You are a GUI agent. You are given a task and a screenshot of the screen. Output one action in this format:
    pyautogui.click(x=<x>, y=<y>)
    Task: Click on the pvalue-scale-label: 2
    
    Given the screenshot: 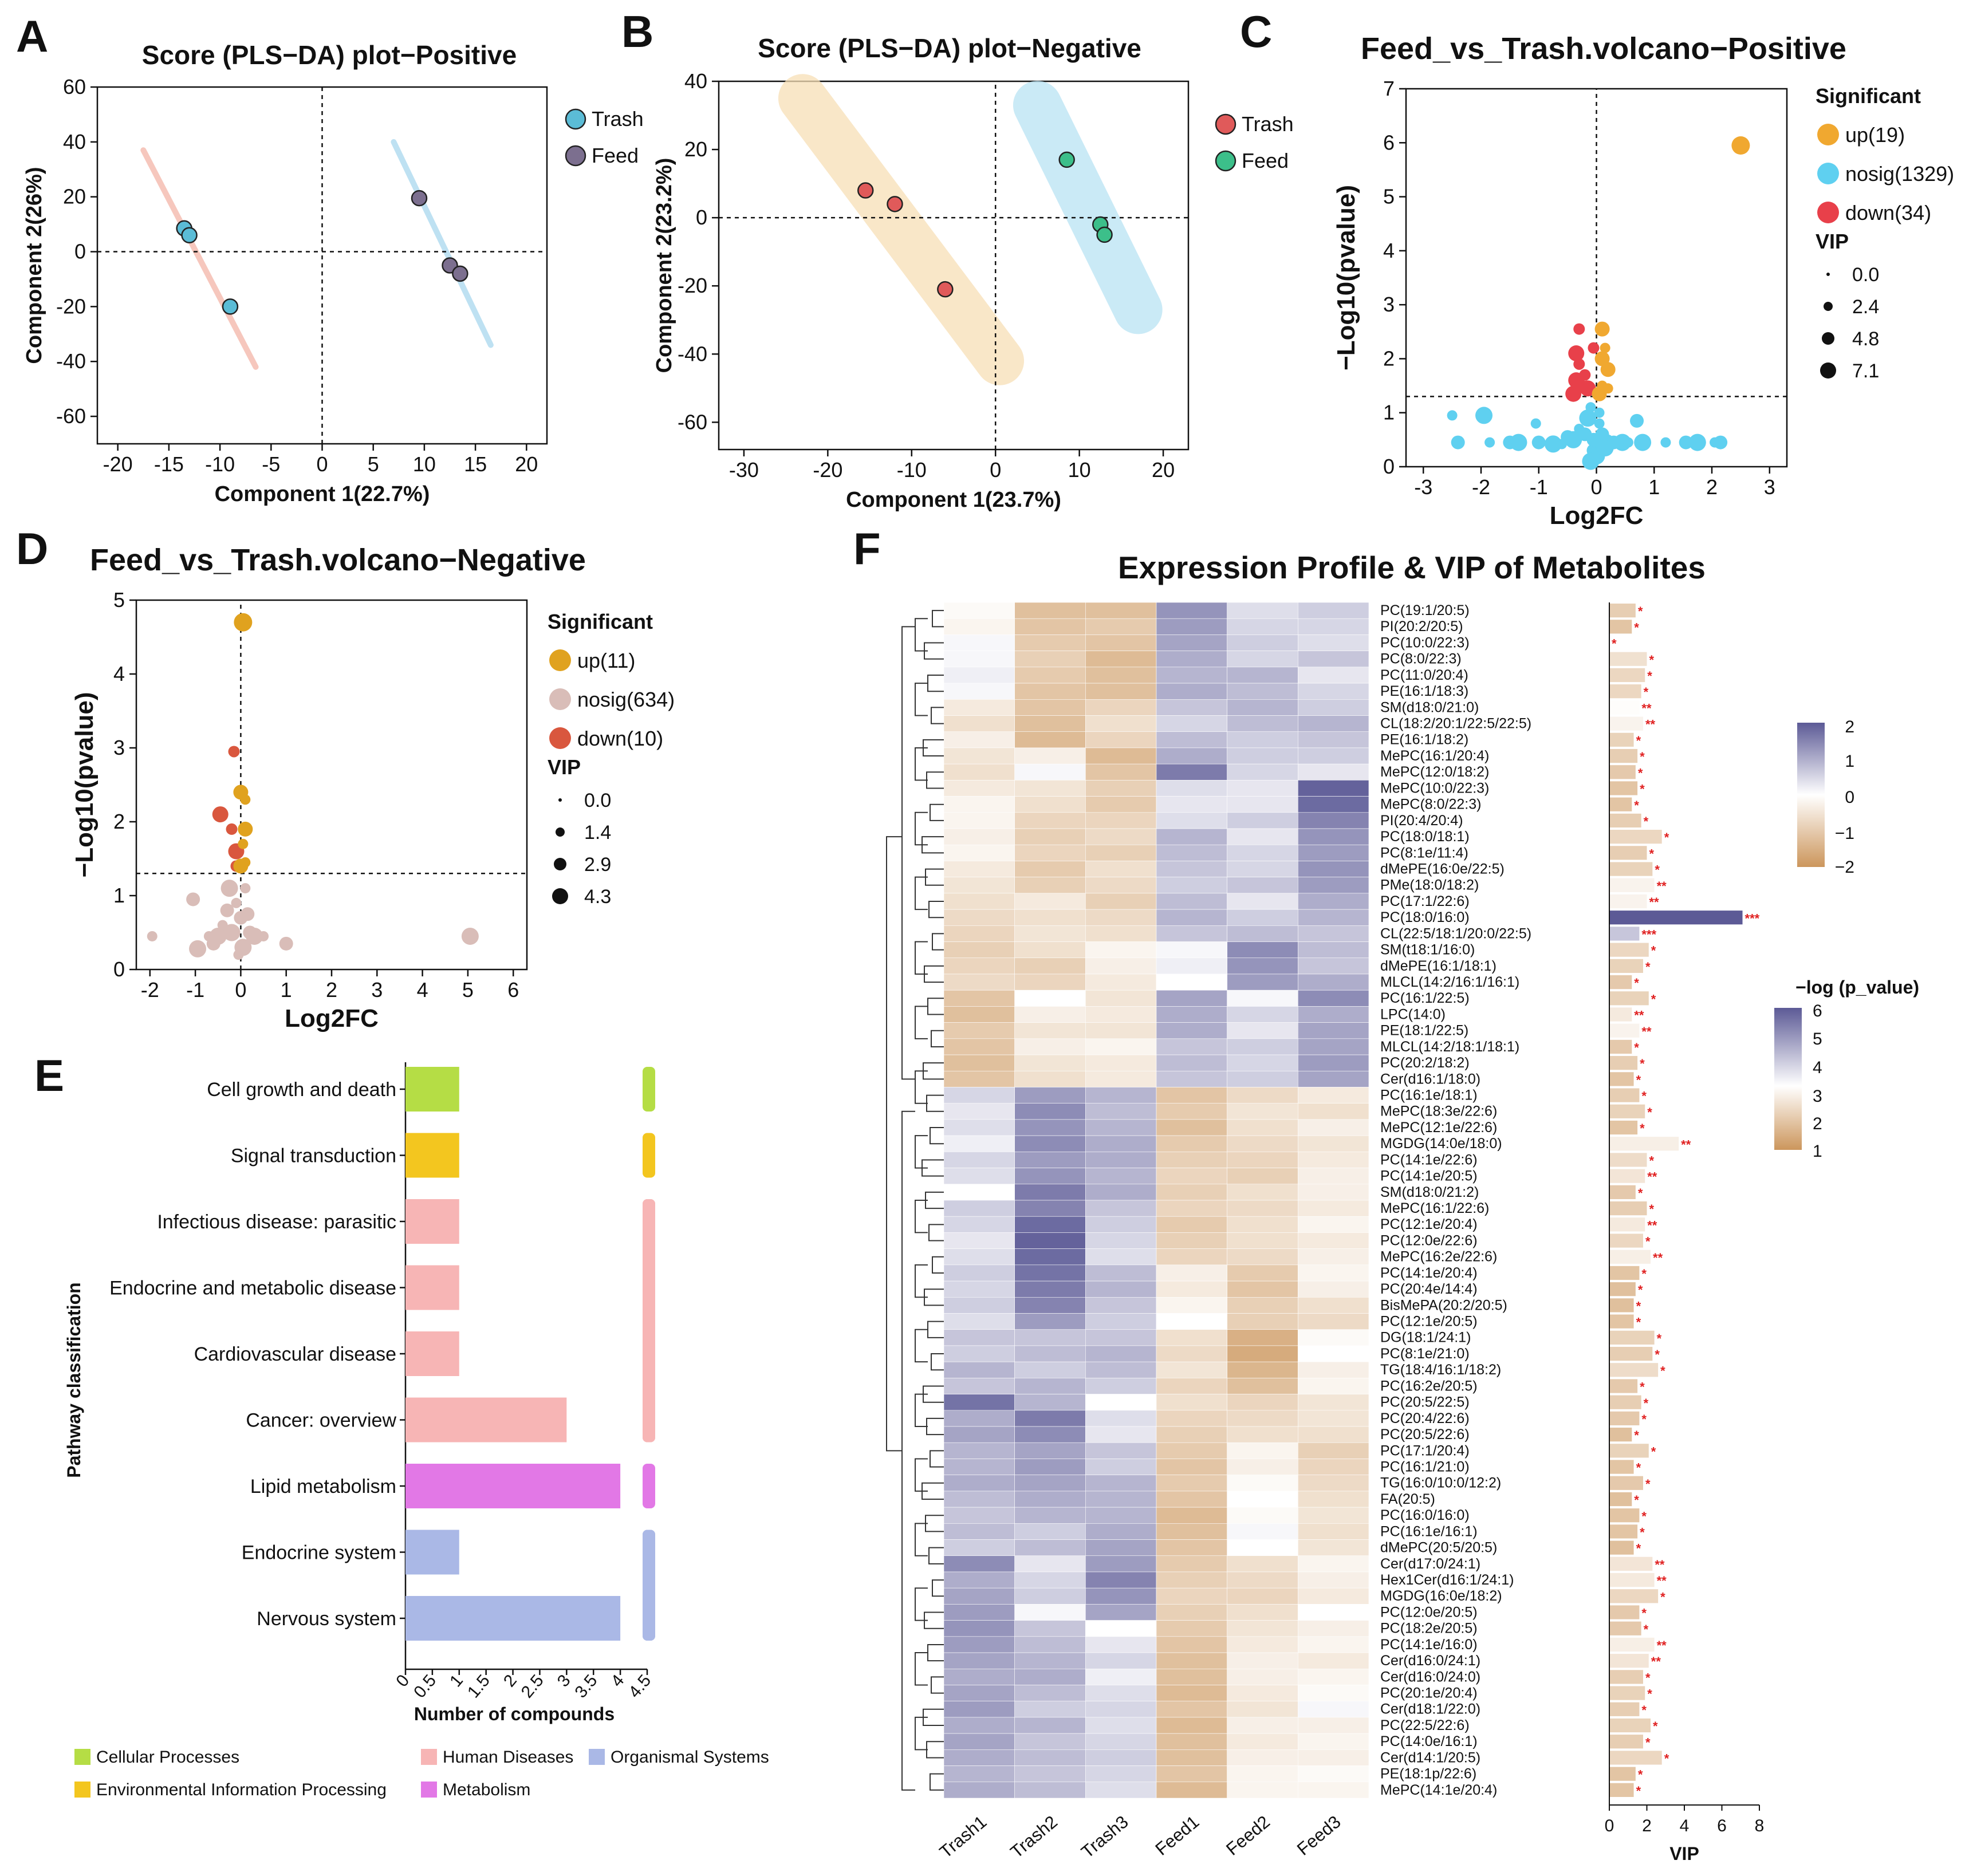 What is the action you would take?
    pyautogui.click(x=1817, y=1123)
    